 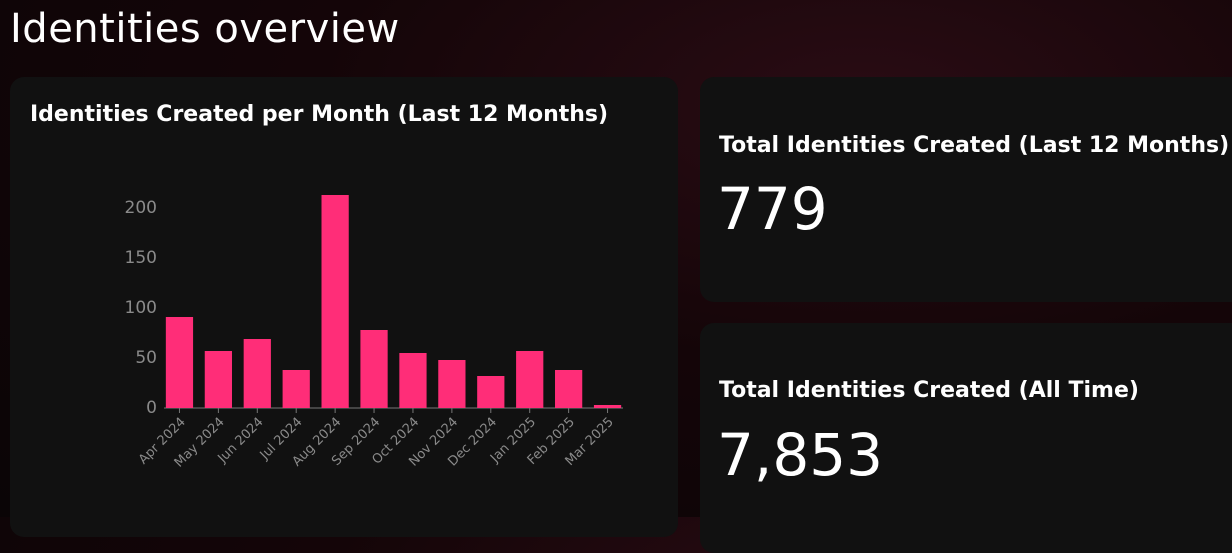 I want to click on stat-value: 779, so click(x=772, y=209).